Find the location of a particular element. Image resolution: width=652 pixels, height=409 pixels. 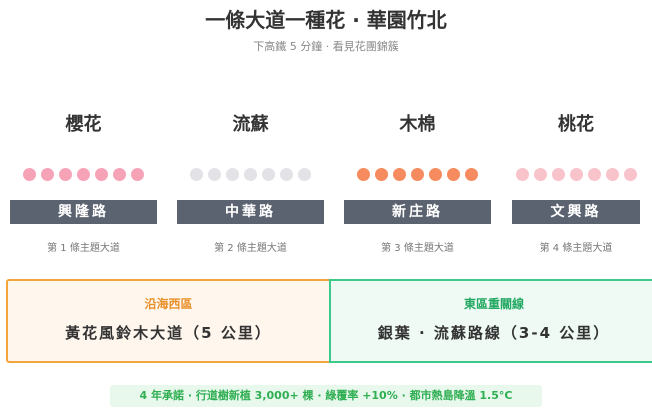

column: 木棉新庄路第 3 條主題大道 is located at coordinates (417, 182).